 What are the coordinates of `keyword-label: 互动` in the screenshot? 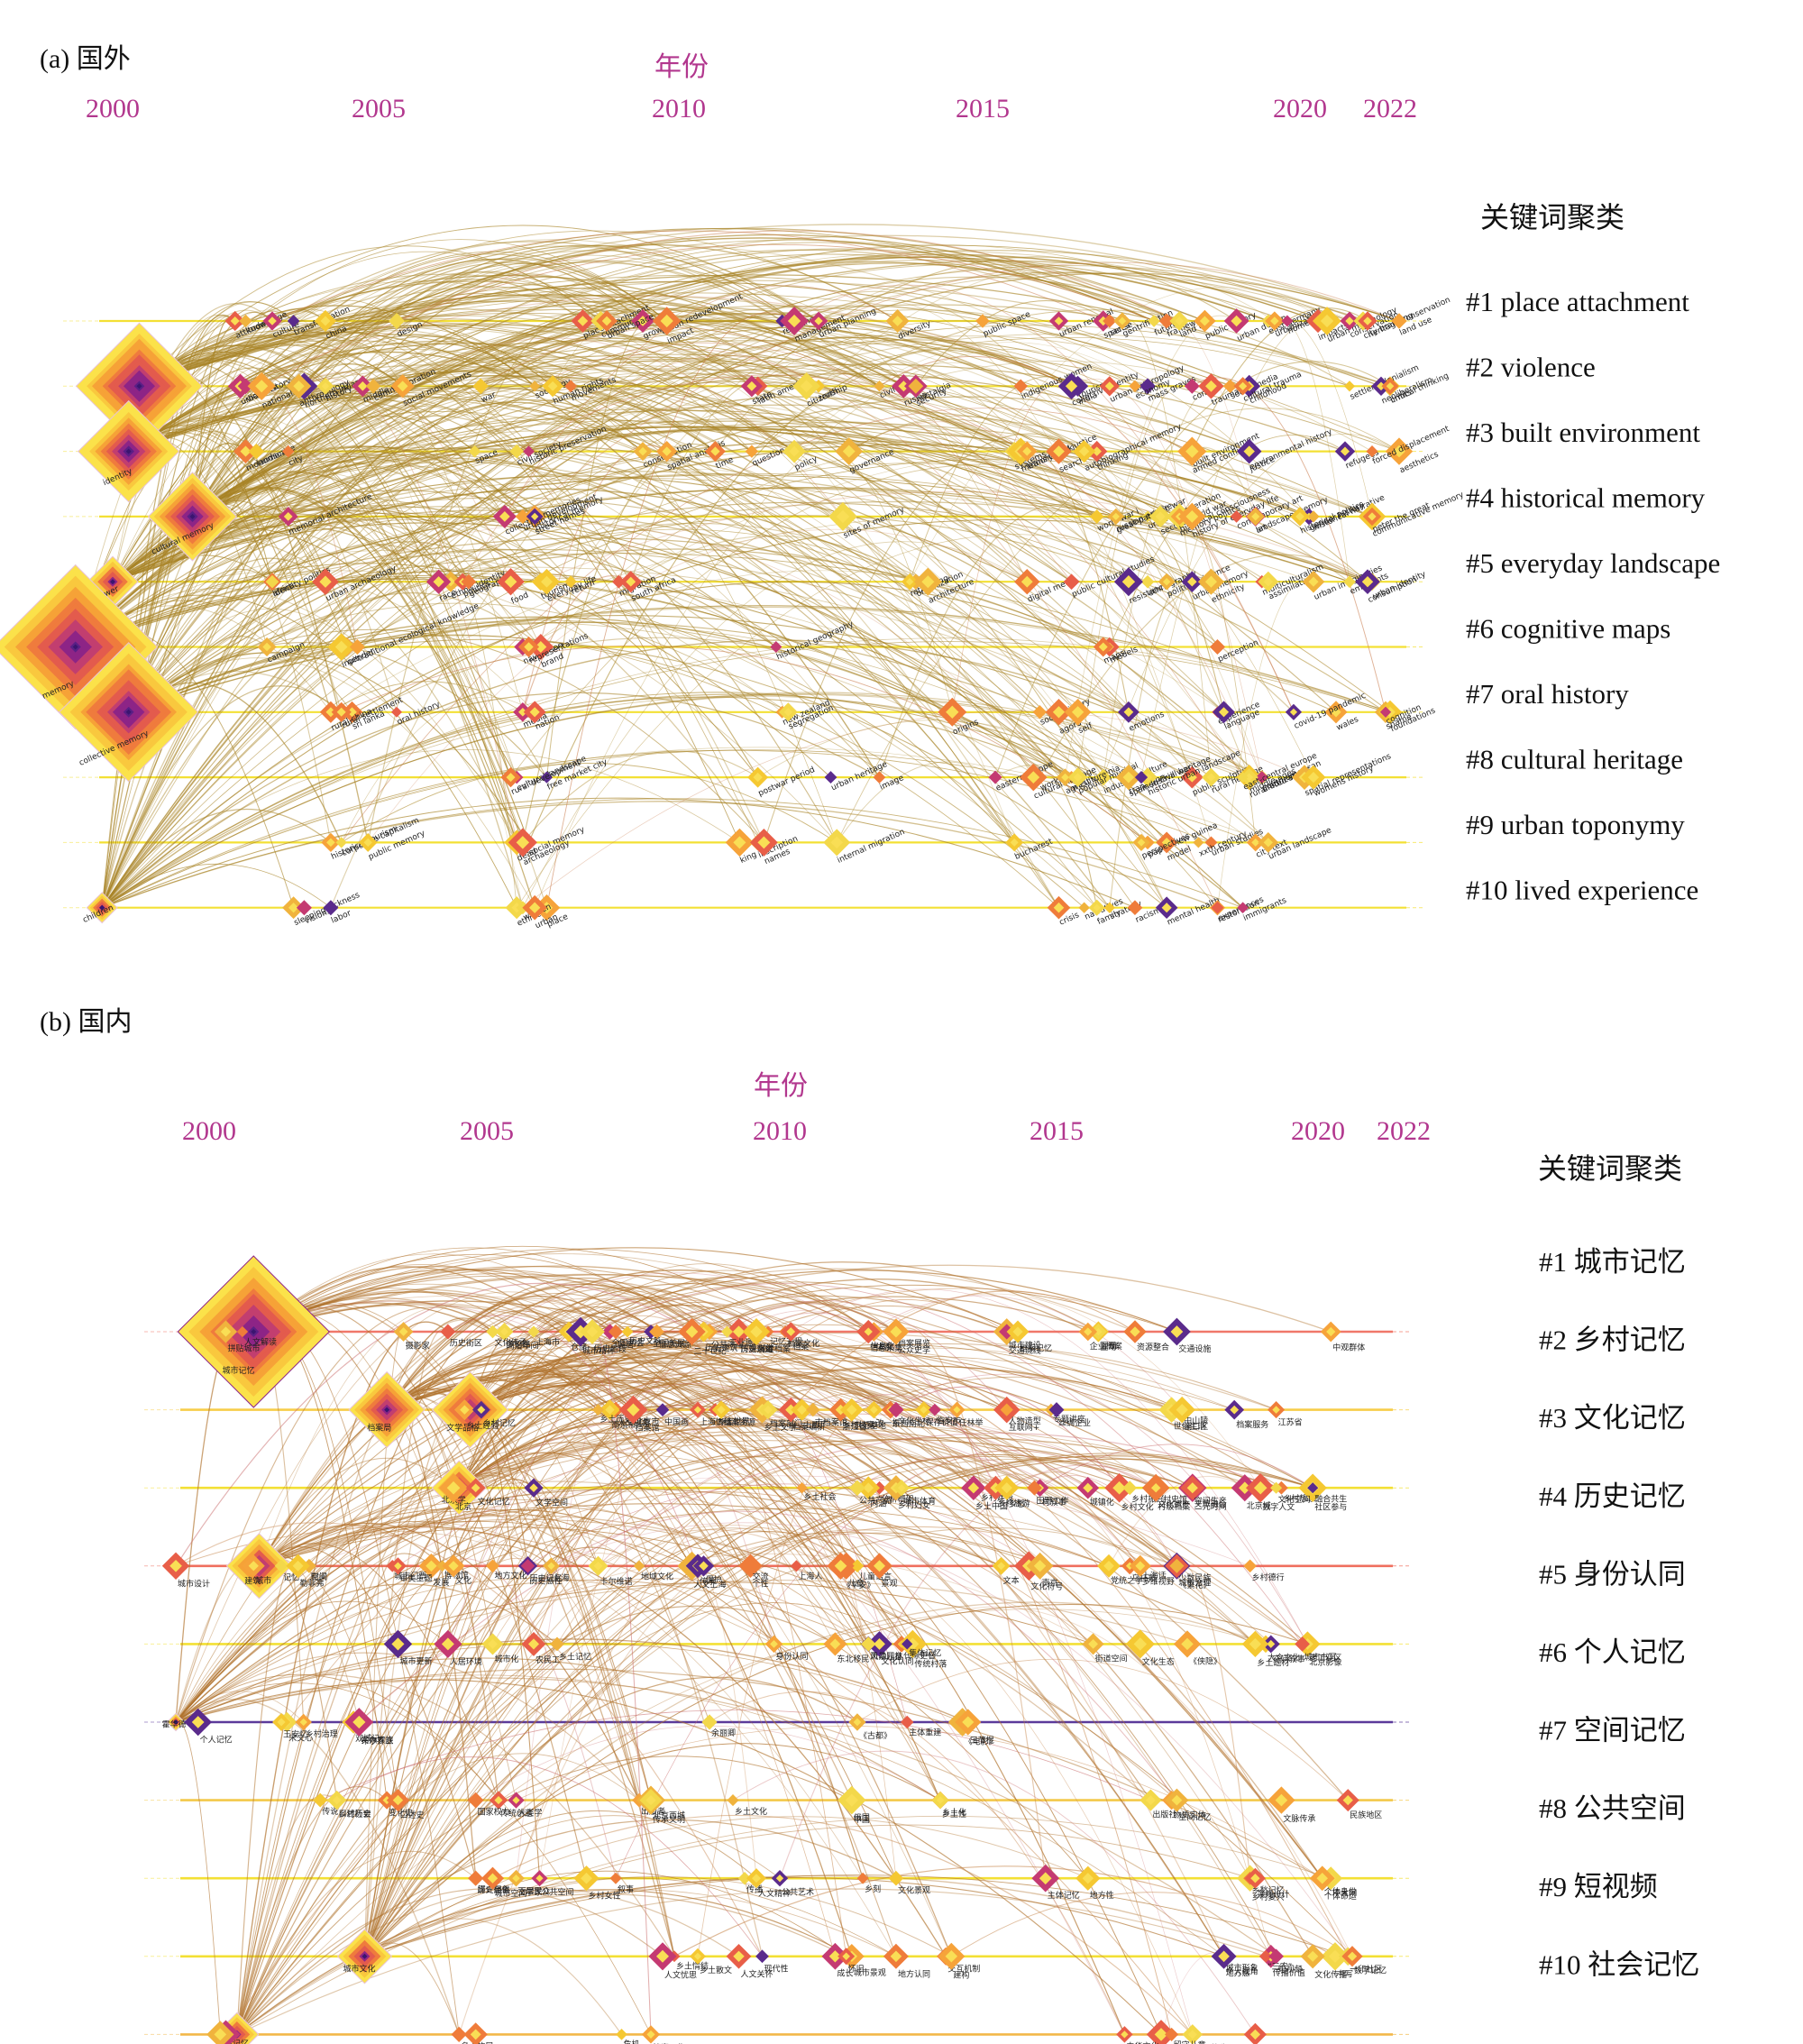 It's located at (1108, 1347).